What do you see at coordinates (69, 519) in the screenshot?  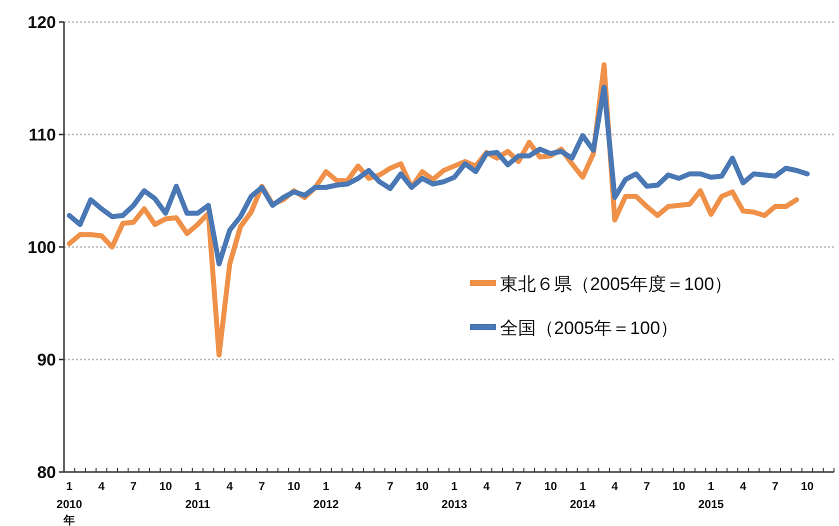 I see `text: 年` at bounding box center [69, 519].